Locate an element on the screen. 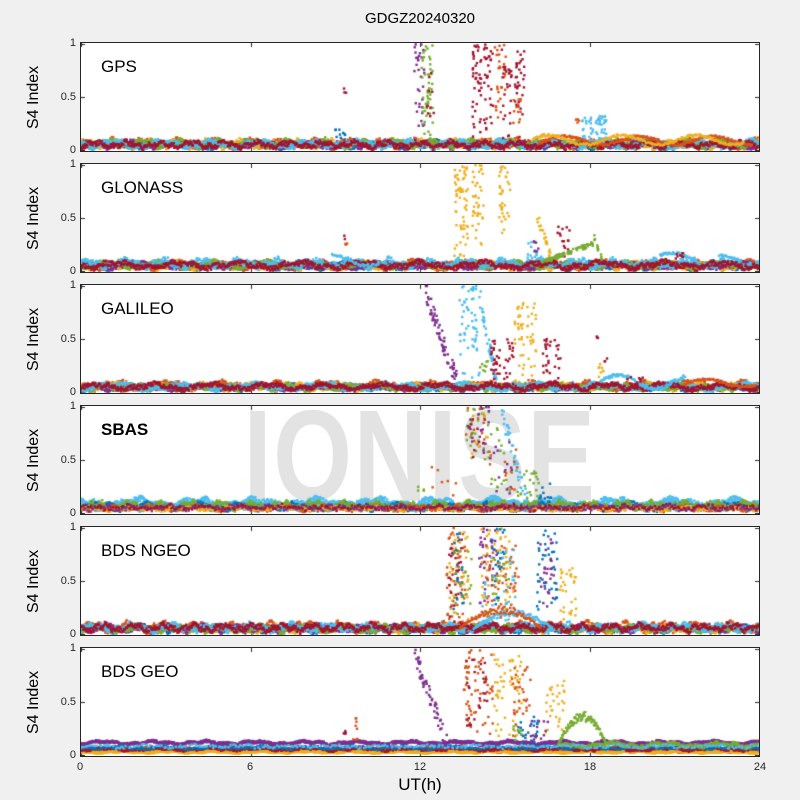  scatter-canvas-glonass is located at coordinates (420, 218).